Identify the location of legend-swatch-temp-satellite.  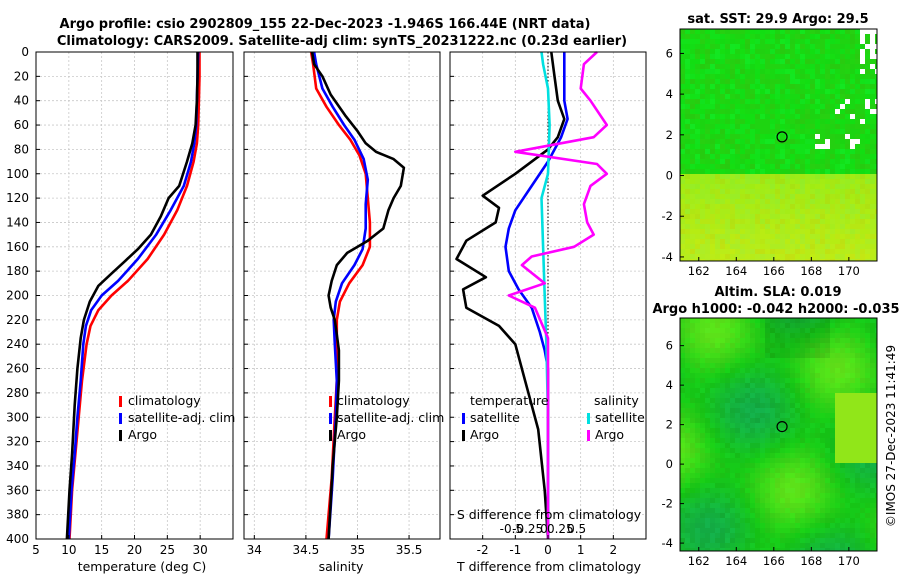
(463, 418).